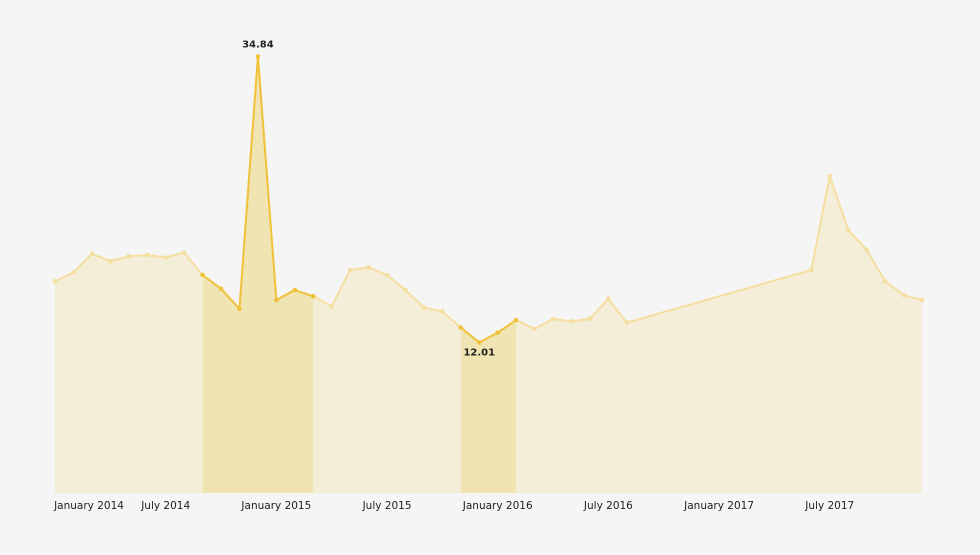  What do you see at coordinates (275, 506) in the screenshot?
I see `x-tick-label: January 2015` at bounding box center [275, 506].